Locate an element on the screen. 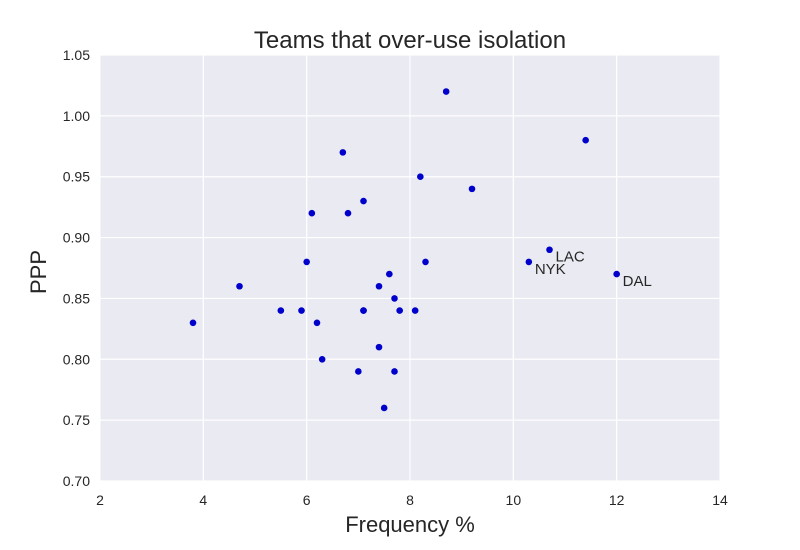 The image size is (800, 550). point-label: LAC is located at coordinates (570, 257).